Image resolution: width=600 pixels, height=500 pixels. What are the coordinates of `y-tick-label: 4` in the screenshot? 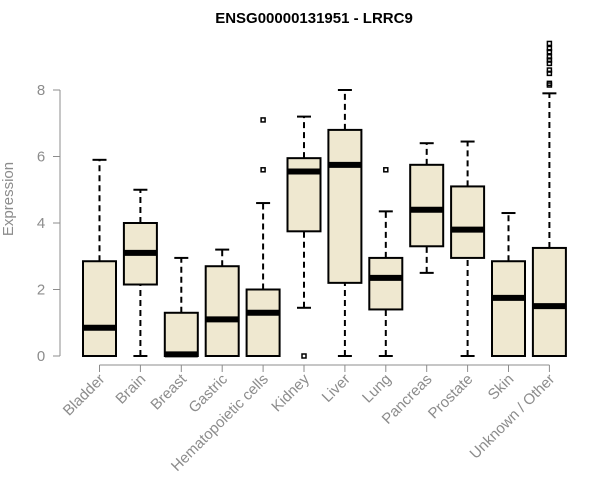 It's located at (41, 223).